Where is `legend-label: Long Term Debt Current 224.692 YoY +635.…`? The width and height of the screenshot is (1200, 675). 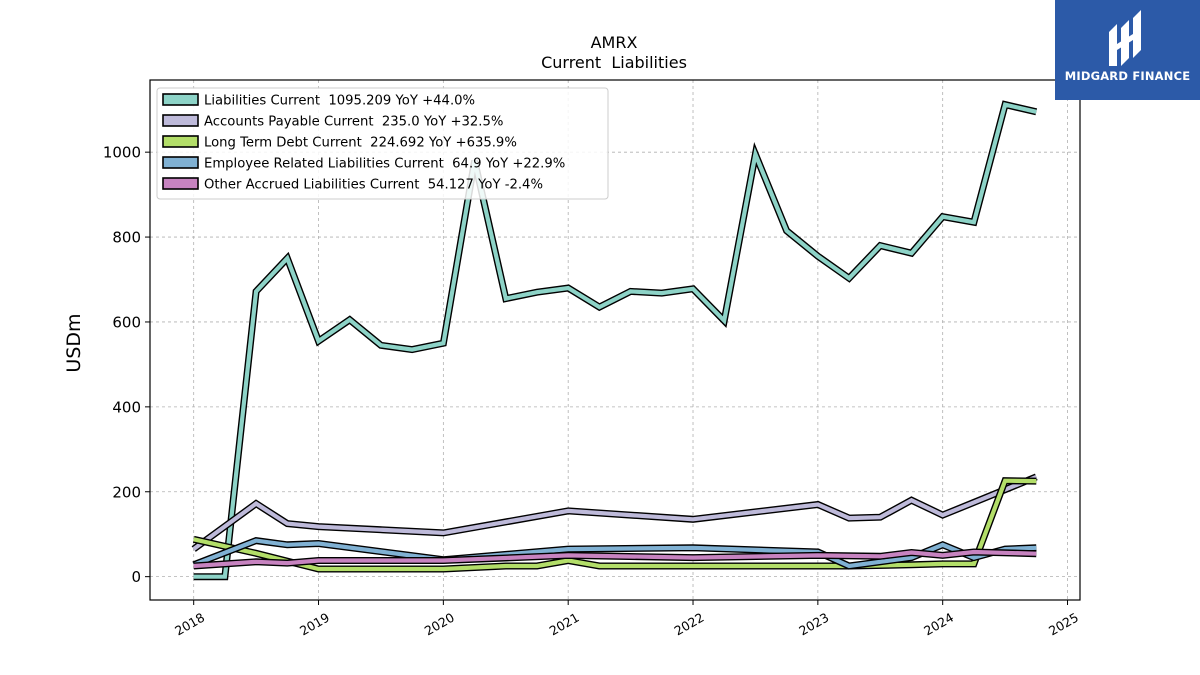 legend-label: Long Term Debt Current 224.692 YoY +635.… is located at coordinates (360, 143).